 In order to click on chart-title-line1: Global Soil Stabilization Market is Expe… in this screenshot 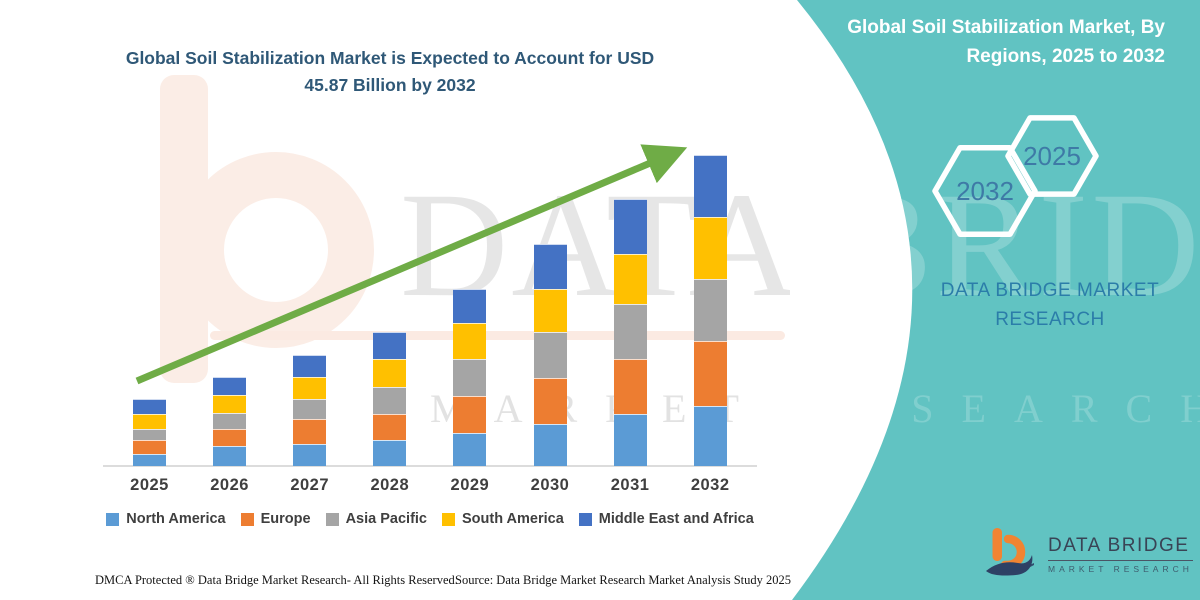, I will do `click(390, 58)`.